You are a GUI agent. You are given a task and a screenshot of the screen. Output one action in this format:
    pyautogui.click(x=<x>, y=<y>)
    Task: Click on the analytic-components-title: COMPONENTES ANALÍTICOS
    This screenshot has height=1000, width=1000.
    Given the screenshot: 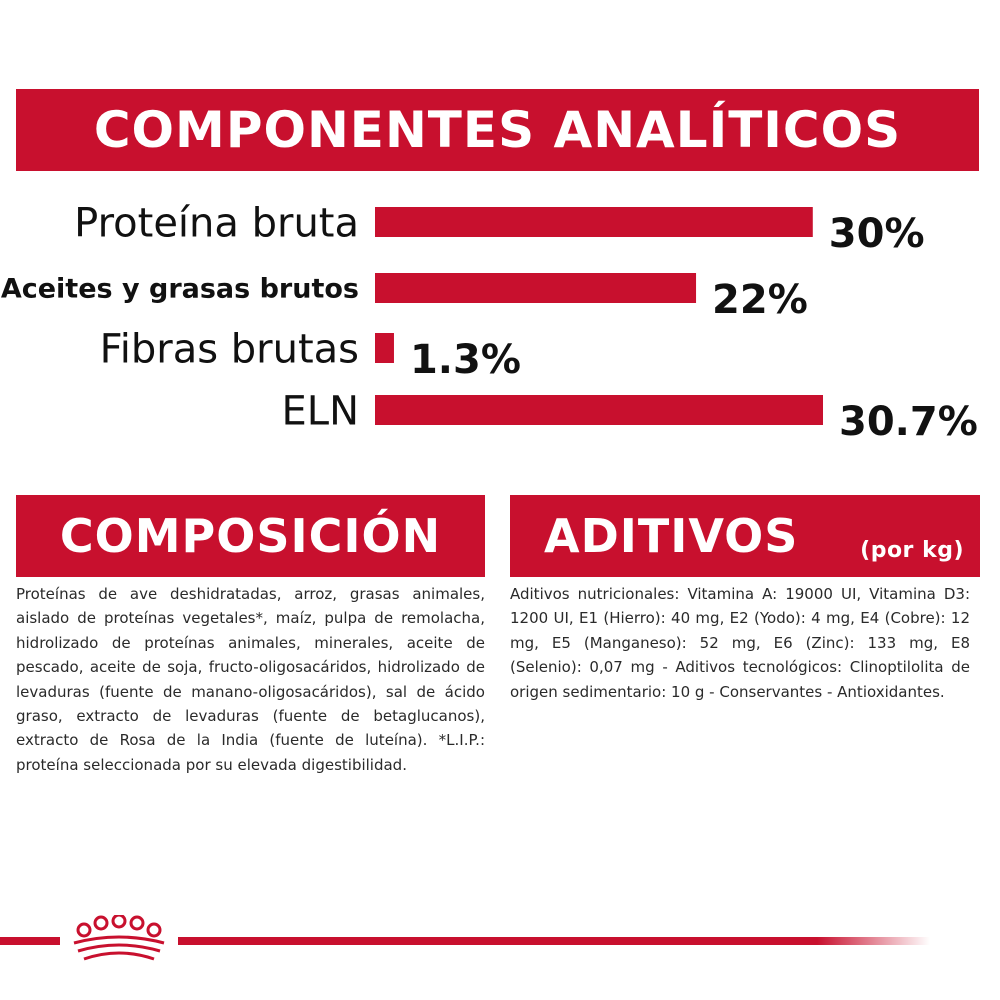 What is the action you would take?
    pyautogui.click(x=497, y=130)
    